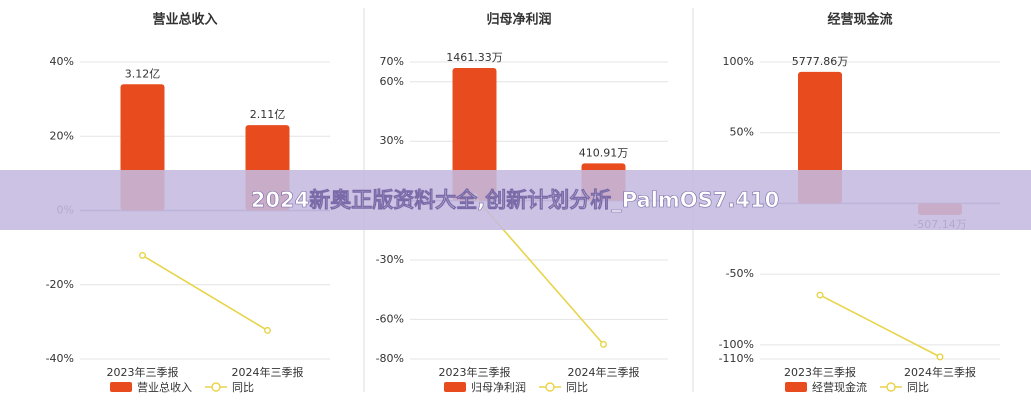  I want to click on y-tick-label: -80%, so click(390, 358).